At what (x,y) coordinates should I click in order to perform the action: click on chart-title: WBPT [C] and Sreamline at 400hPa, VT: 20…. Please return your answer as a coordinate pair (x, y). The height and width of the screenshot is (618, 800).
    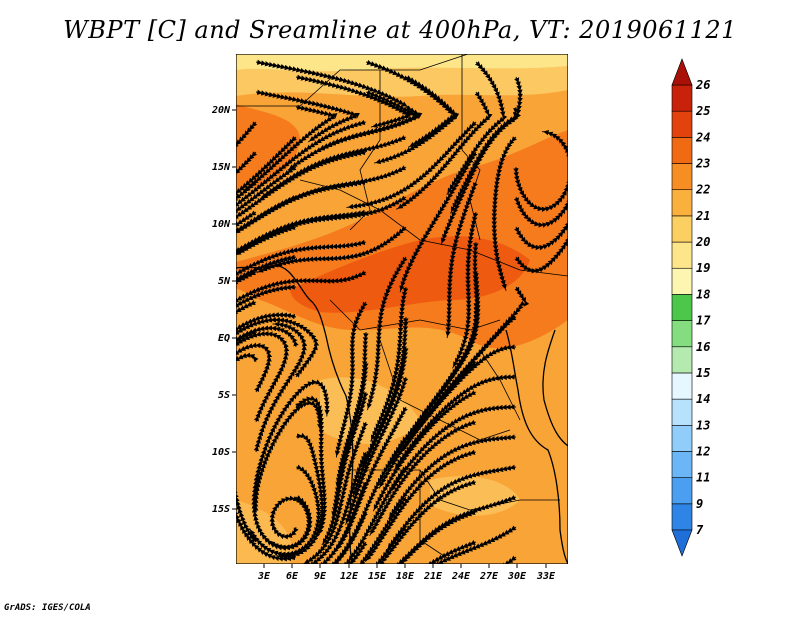
    Looking at the image, I should click on (400, 30).